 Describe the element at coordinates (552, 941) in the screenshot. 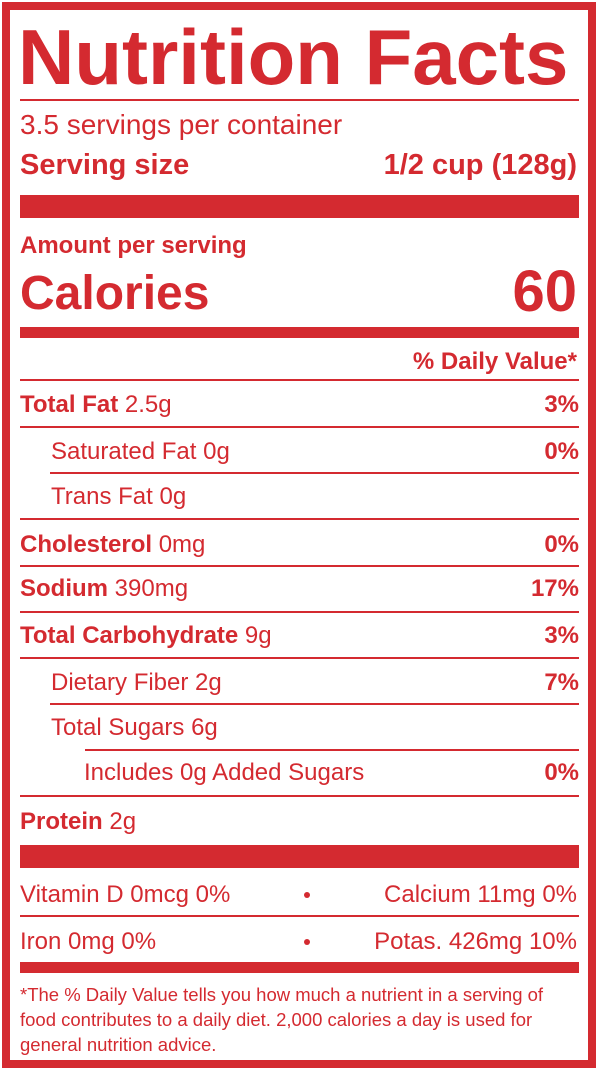

I see `micro-dv: 10%` at that location.